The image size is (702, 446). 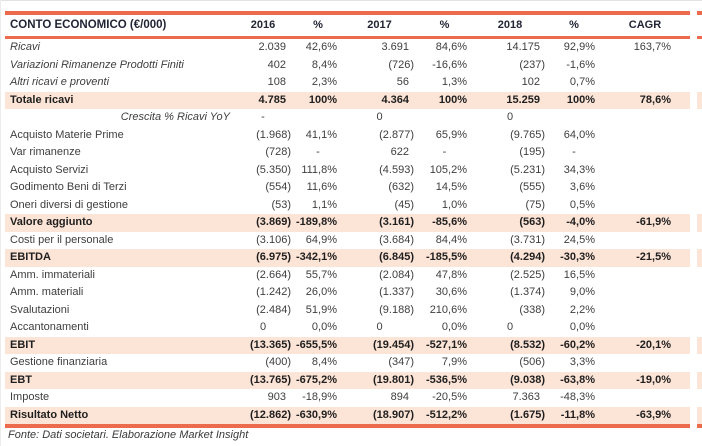 What do you see at coordinates (444, 345) in the screenshot?
I see `cell-value: -527,1%` at bounding box center [444, 345].